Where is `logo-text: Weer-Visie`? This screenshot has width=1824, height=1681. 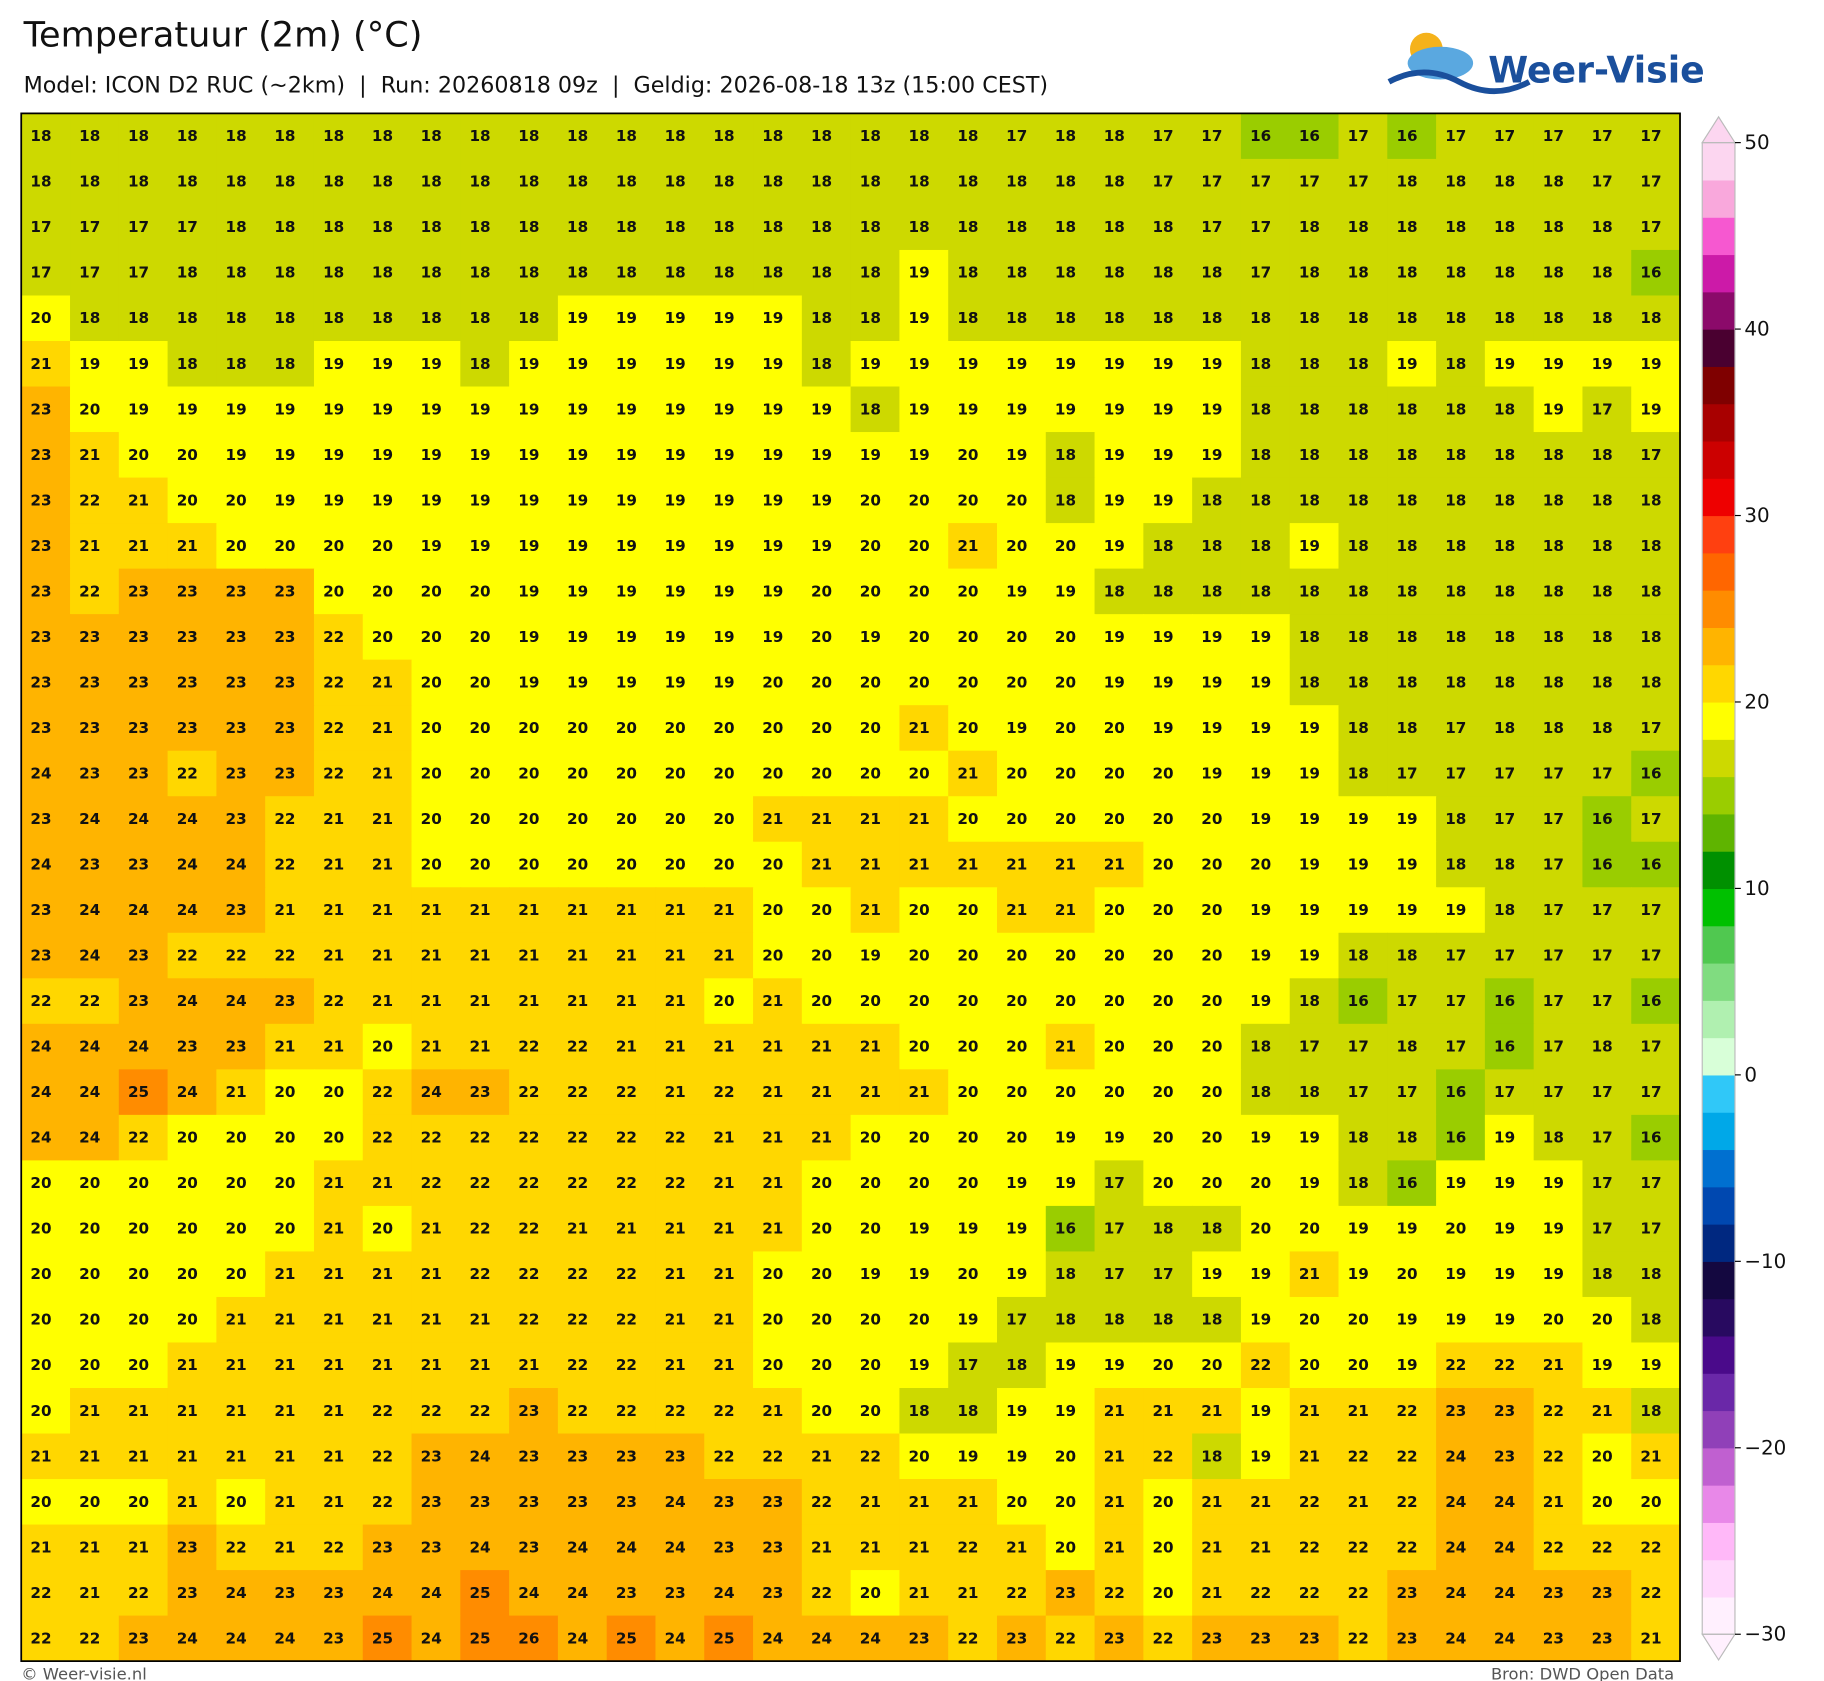 logo-text: Weer-Visie is located at coordinates (1596, 70).